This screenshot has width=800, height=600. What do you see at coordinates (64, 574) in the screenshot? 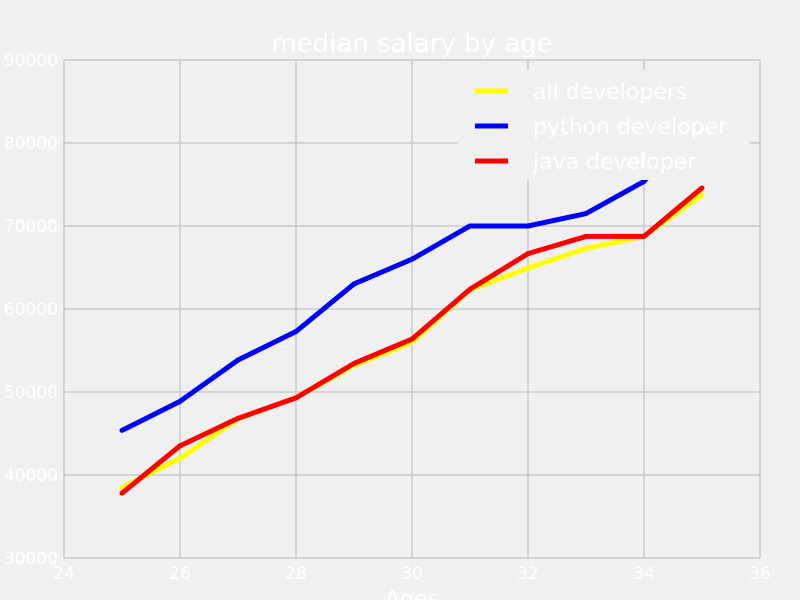
I see `x-tick-label: 24` at bounding box center [64, 574].